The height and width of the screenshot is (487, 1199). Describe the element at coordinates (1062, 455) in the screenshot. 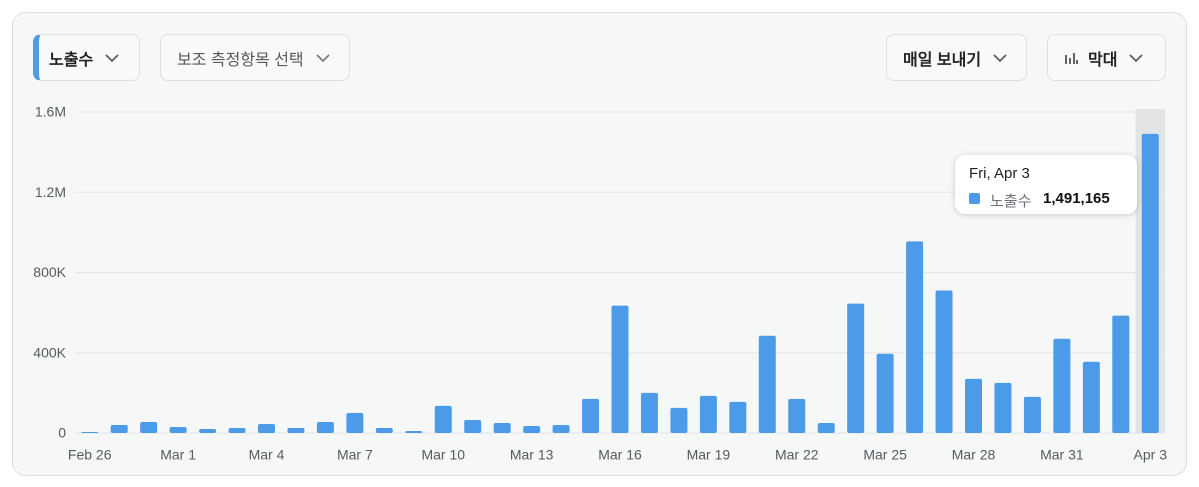

I see `x-tick-label: Mar 31` at that location.